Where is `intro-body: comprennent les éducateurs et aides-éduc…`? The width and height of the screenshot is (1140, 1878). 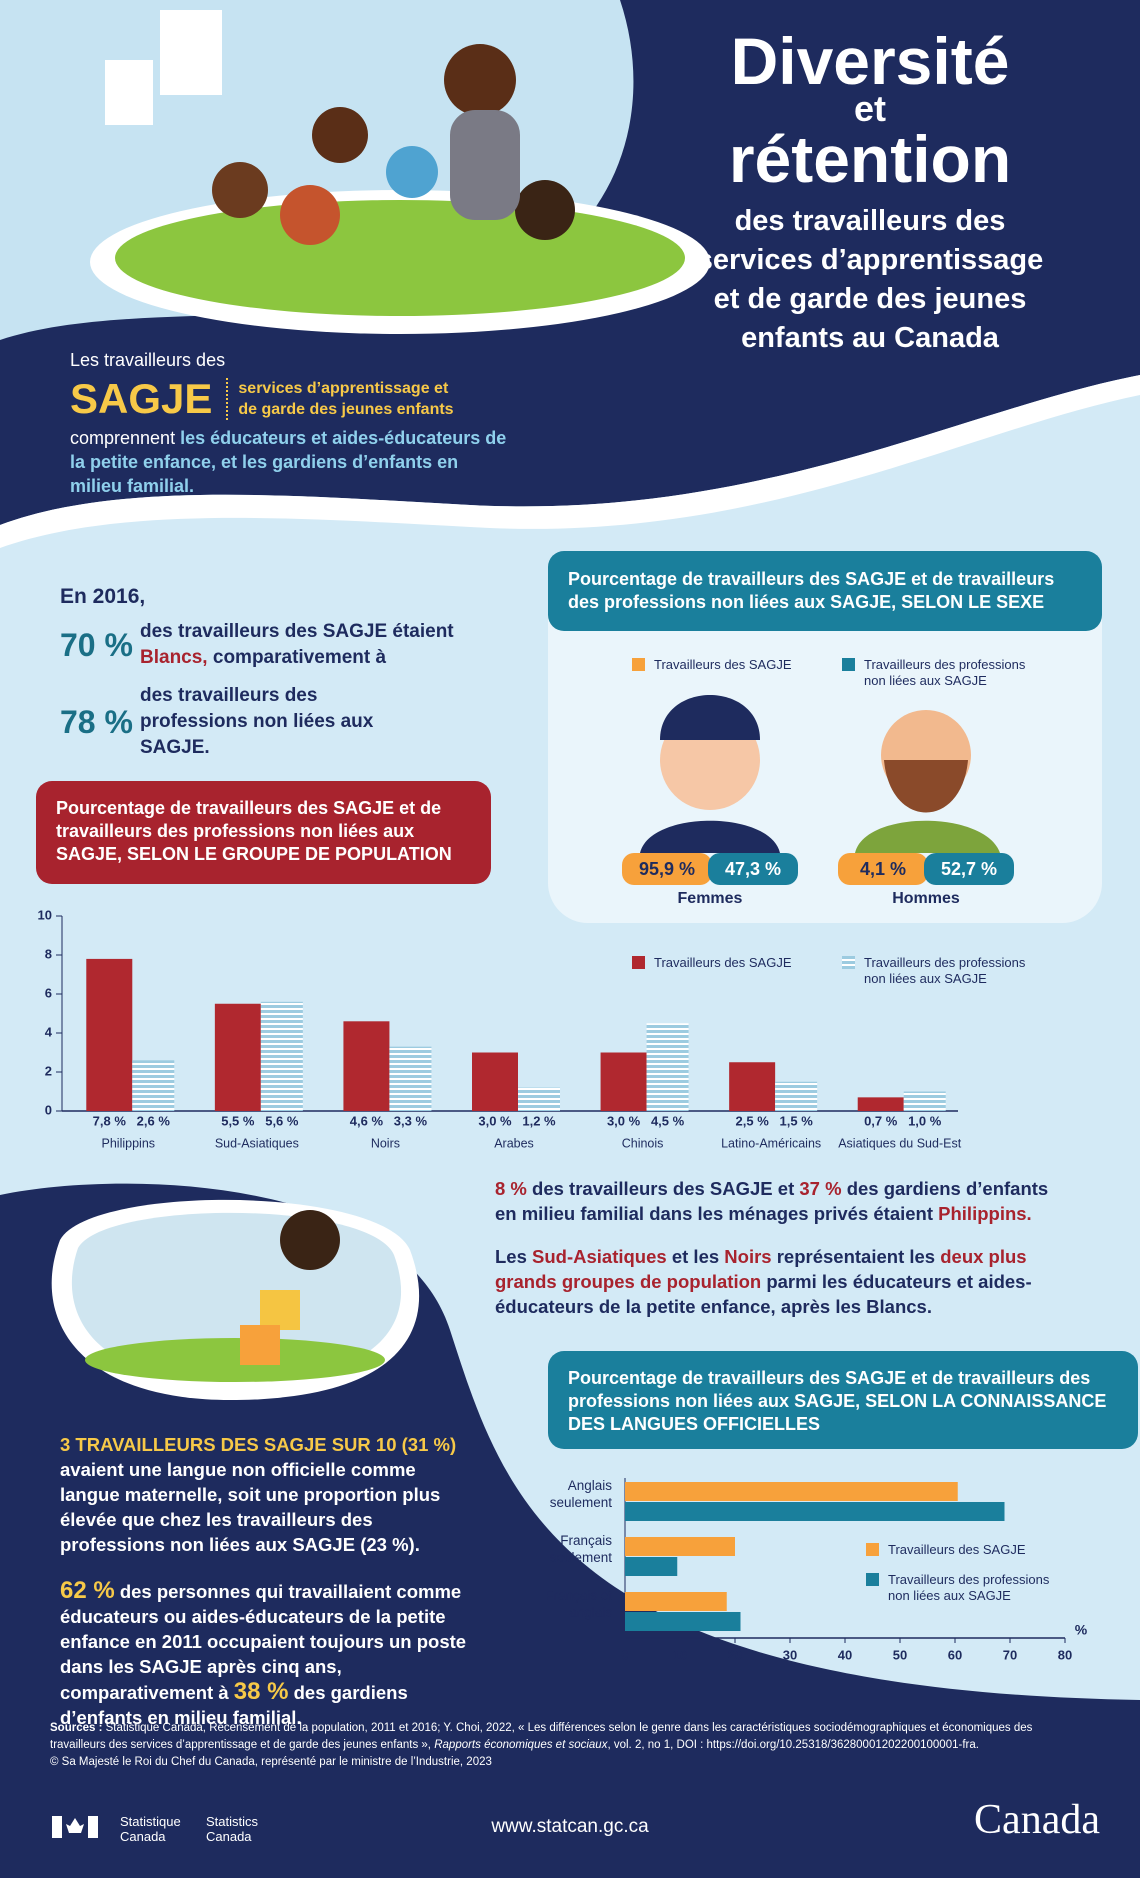 intro-body: comprennent les éducateurs et aides-éduc… is located at coordinates (290, 462).